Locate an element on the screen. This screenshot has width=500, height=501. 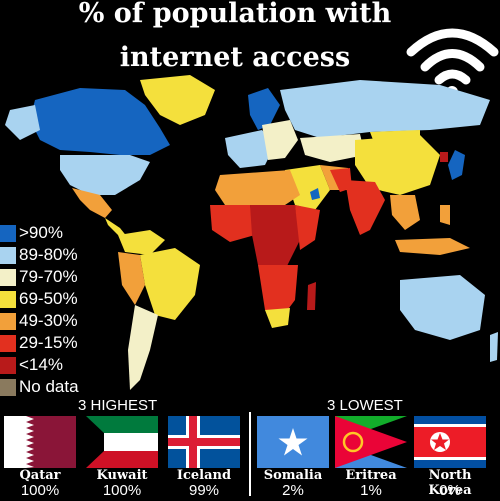
highest-heading: 3 HIGHEST is located at coordinates (118, 405).